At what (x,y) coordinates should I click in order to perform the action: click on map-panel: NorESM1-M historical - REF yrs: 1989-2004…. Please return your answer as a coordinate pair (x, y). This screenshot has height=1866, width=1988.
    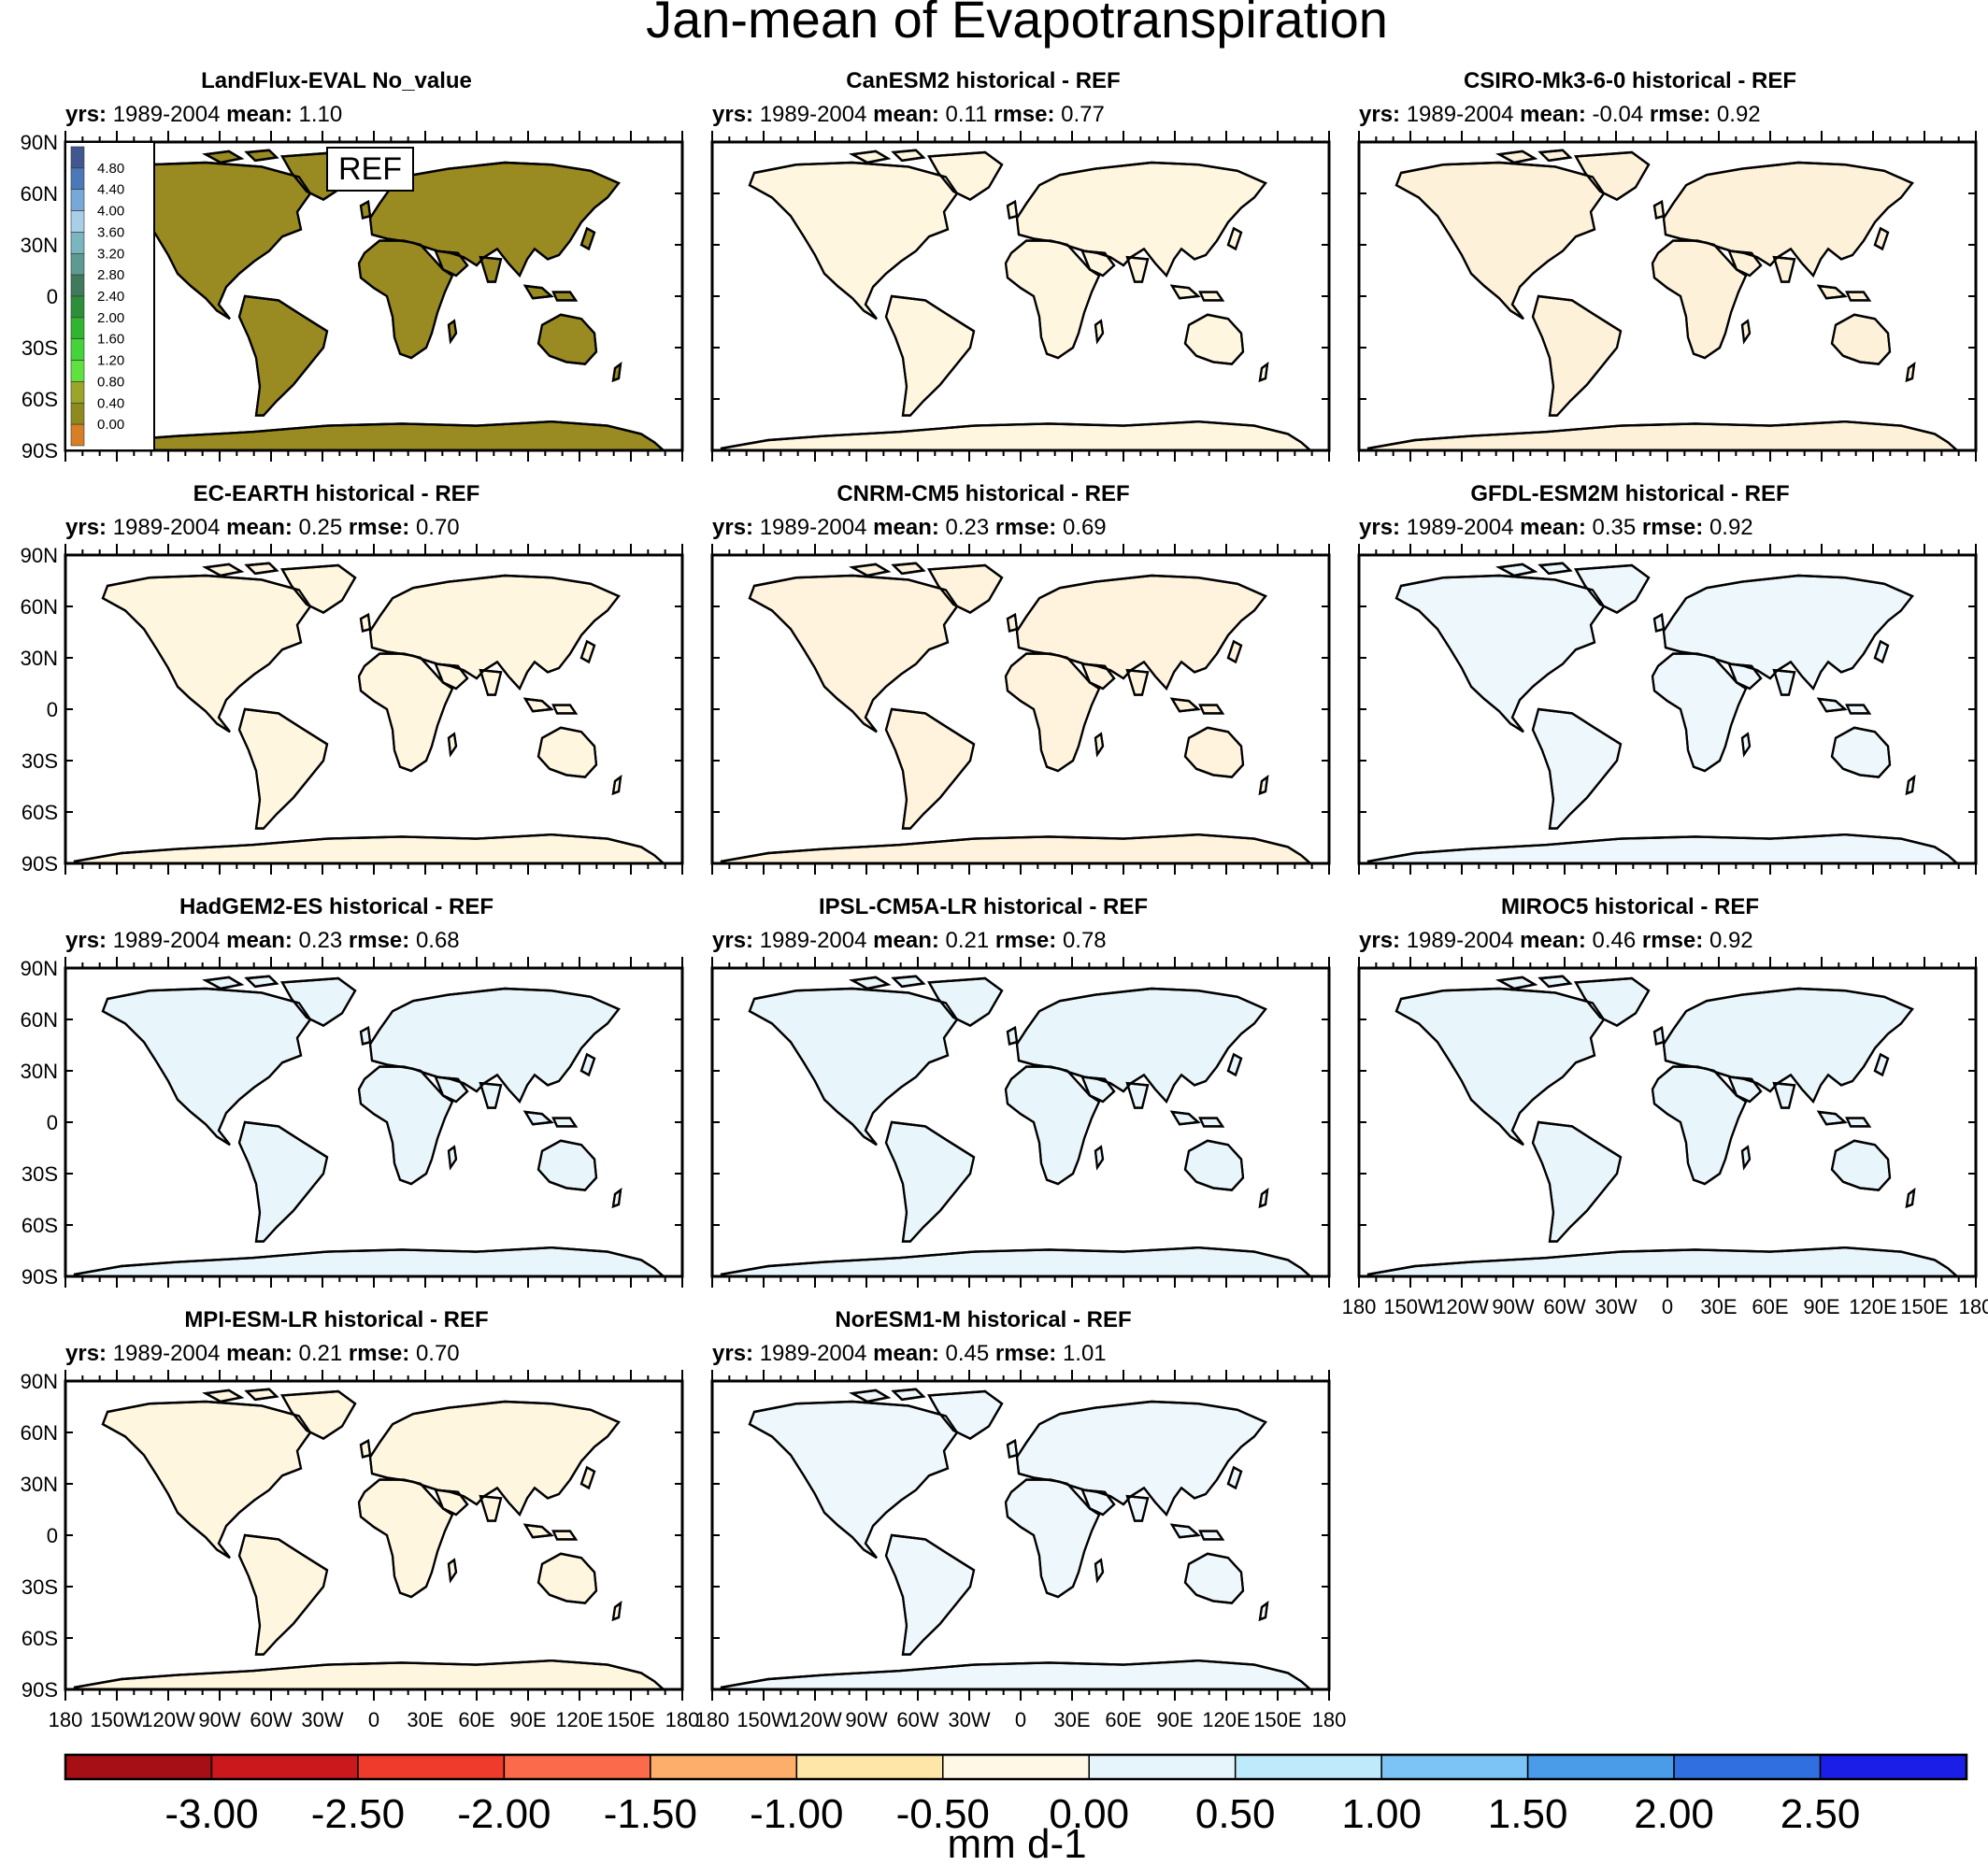
    Looking at the image, I should click on (1021, 1519).